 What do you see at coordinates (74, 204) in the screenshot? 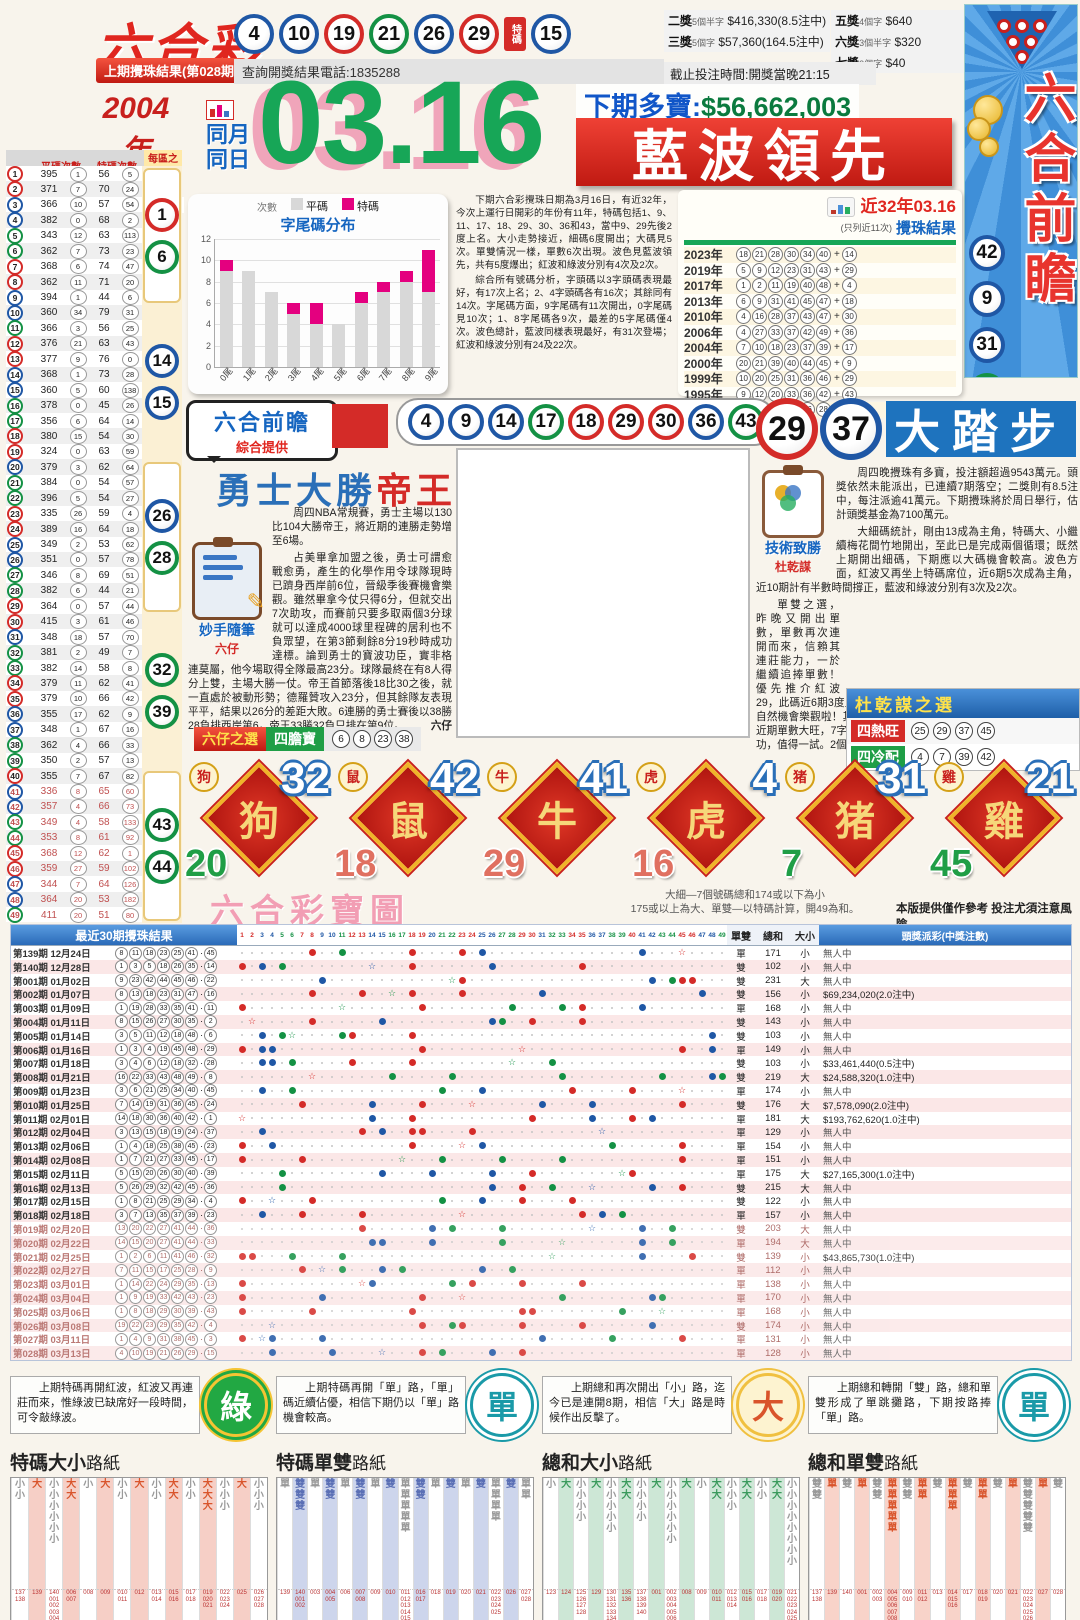
I see `stats-row: 3 366 10 57 54` at bounding box center [74, 204].